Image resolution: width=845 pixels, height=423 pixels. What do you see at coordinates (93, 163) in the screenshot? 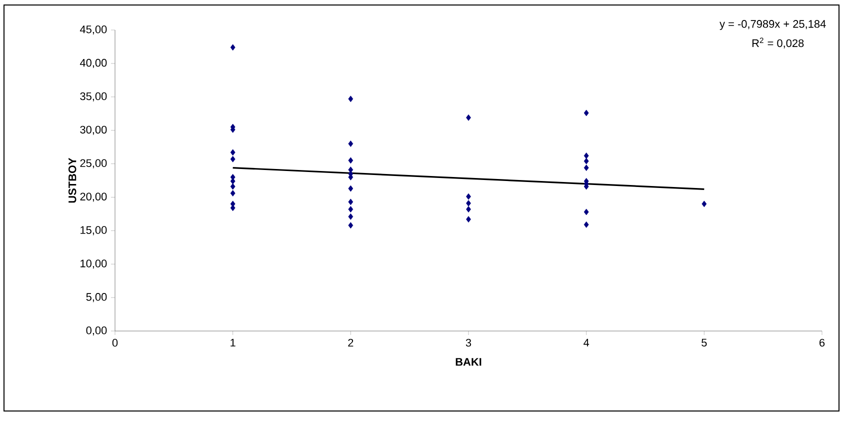
I see `y-tick-label: 25,00` at bounding box center [93, 163].